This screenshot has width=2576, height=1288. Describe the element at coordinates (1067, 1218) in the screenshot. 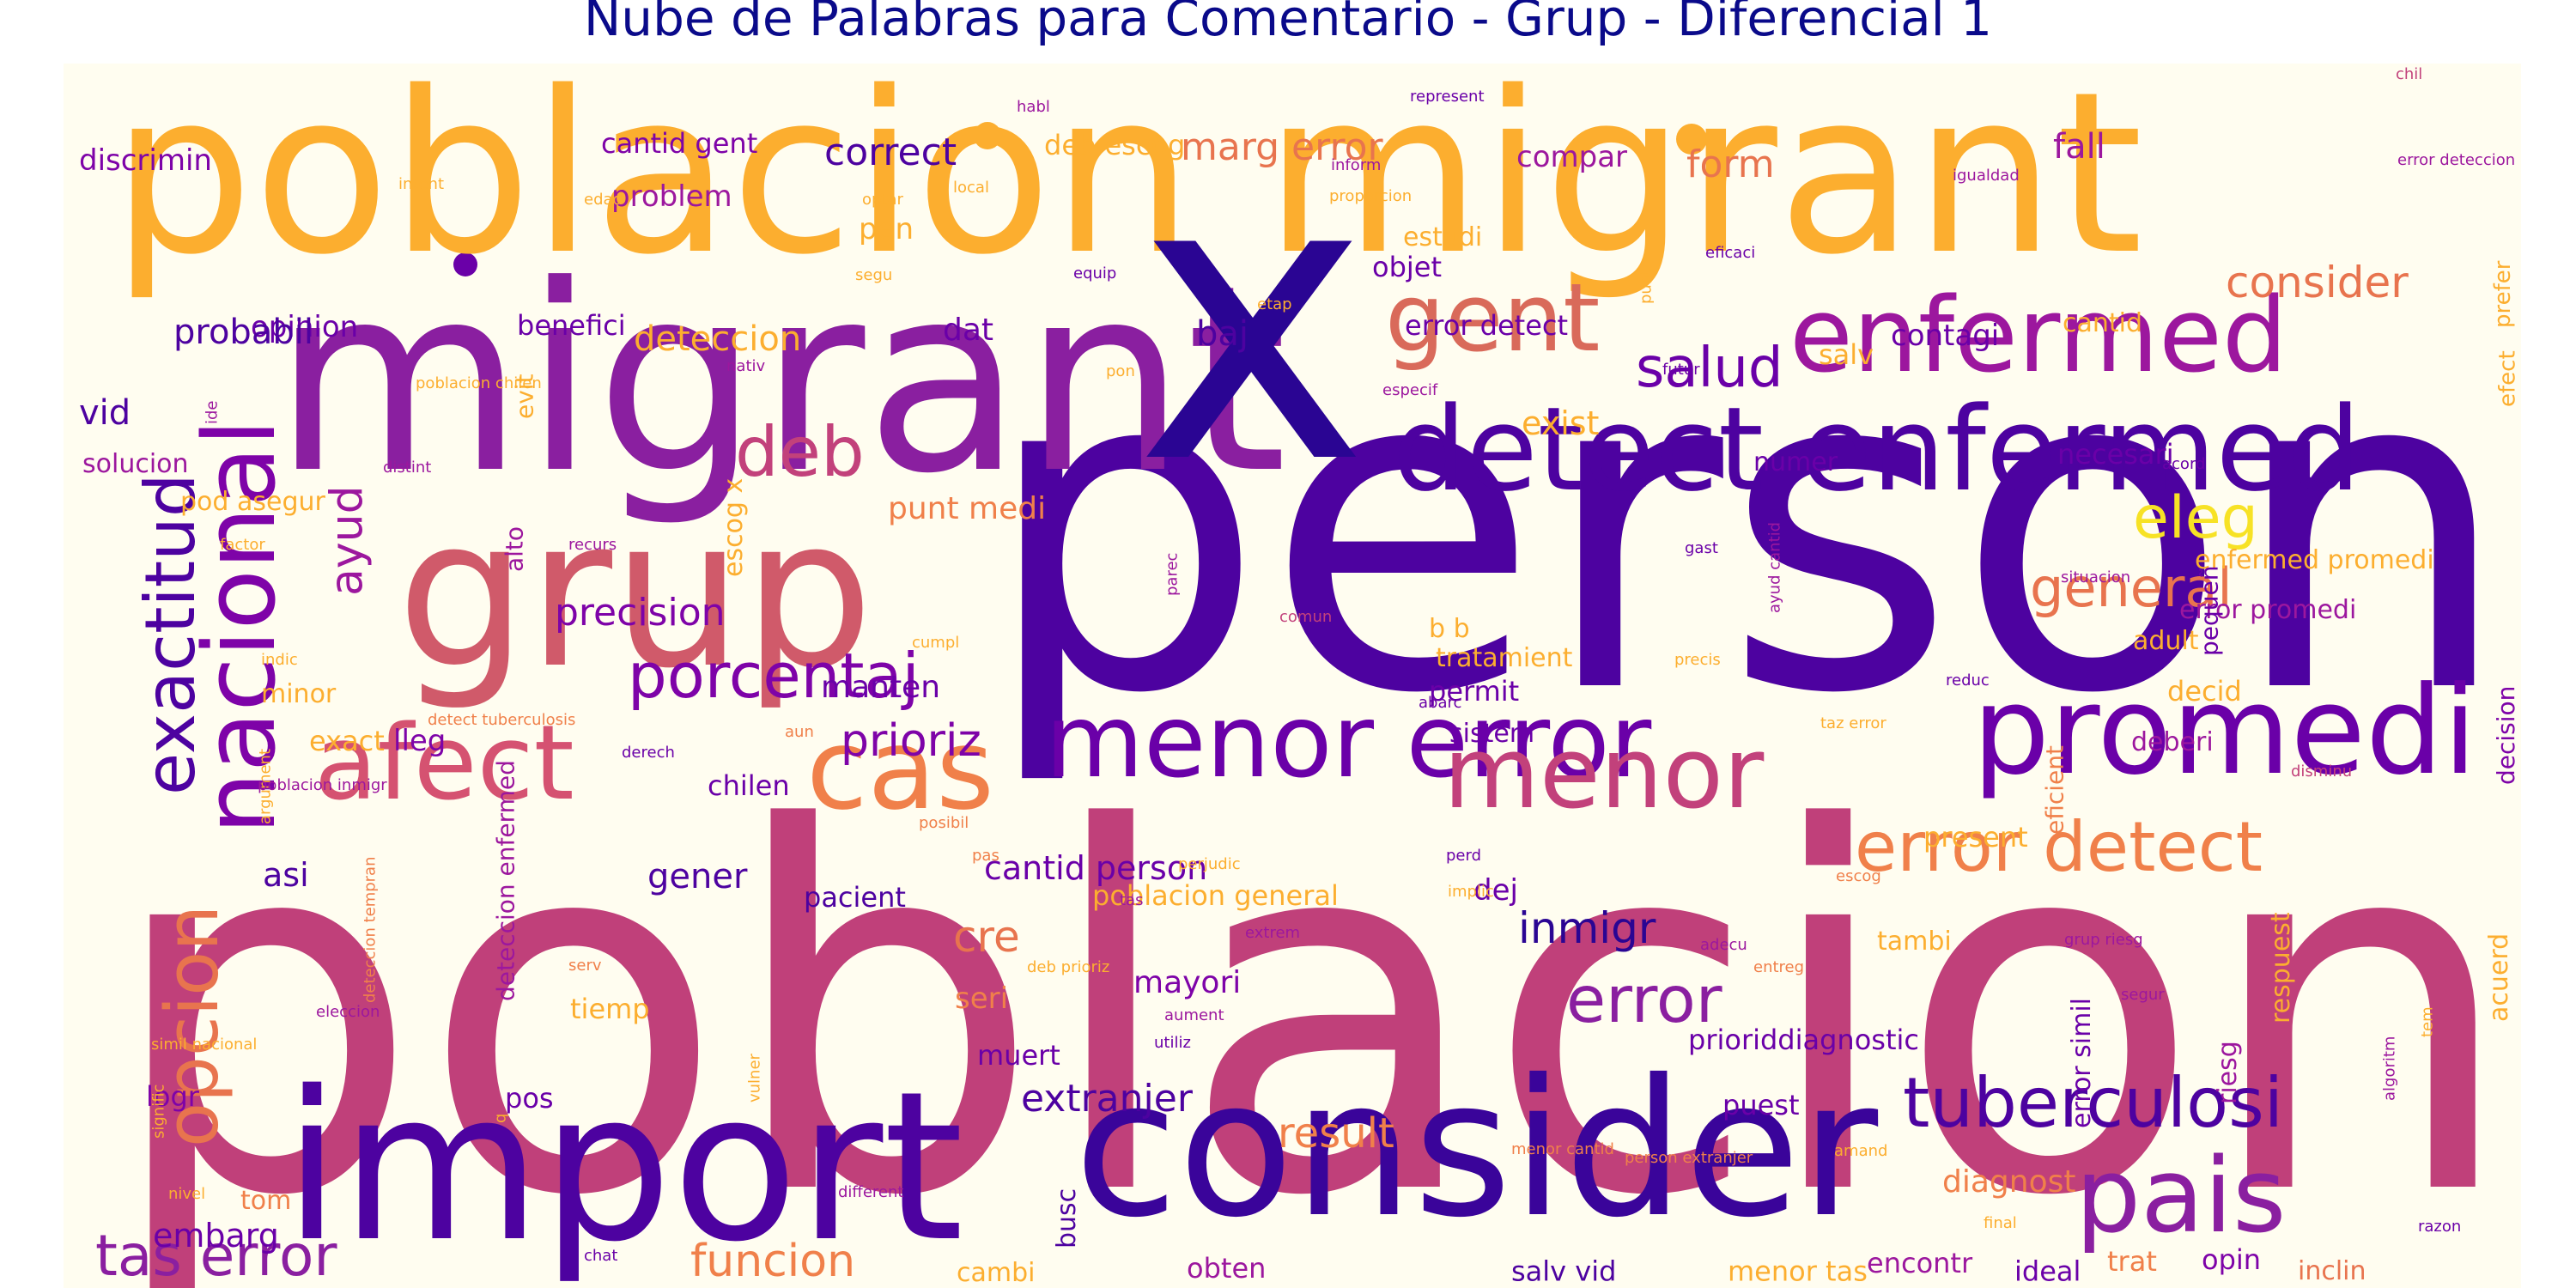

I see `word-busc: busc` at that location.